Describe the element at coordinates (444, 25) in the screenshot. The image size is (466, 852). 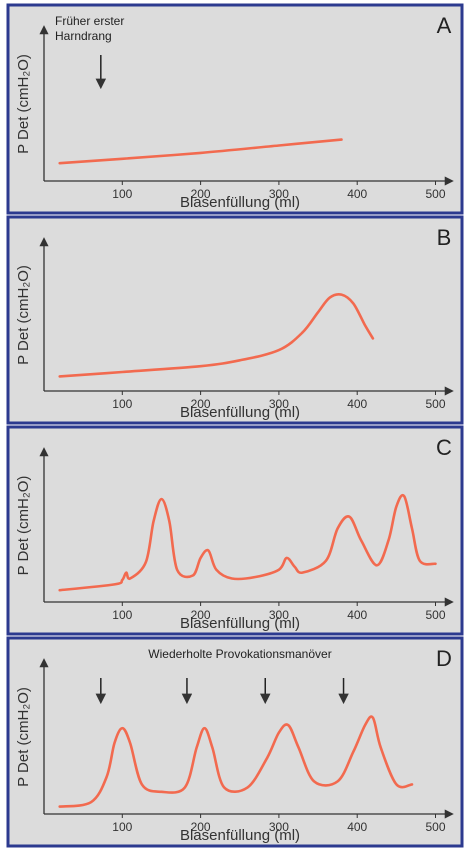
I see `panel-letter: A` at that location.